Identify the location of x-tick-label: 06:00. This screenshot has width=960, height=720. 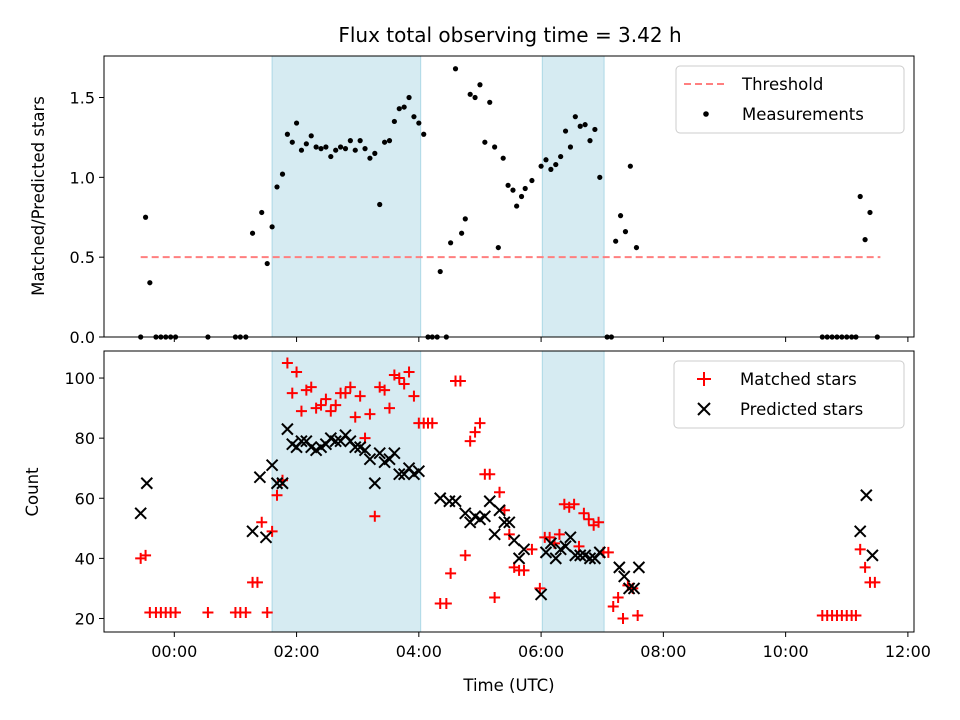
(541, 651).